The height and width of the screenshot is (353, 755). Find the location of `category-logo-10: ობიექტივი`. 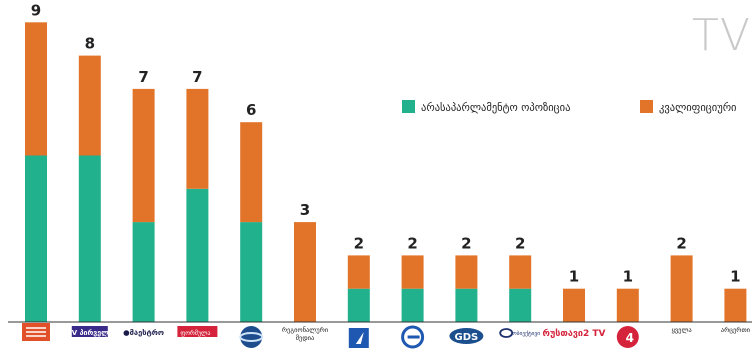

category-logo-10: ობიექტივი is located at coordinates (519, 333).